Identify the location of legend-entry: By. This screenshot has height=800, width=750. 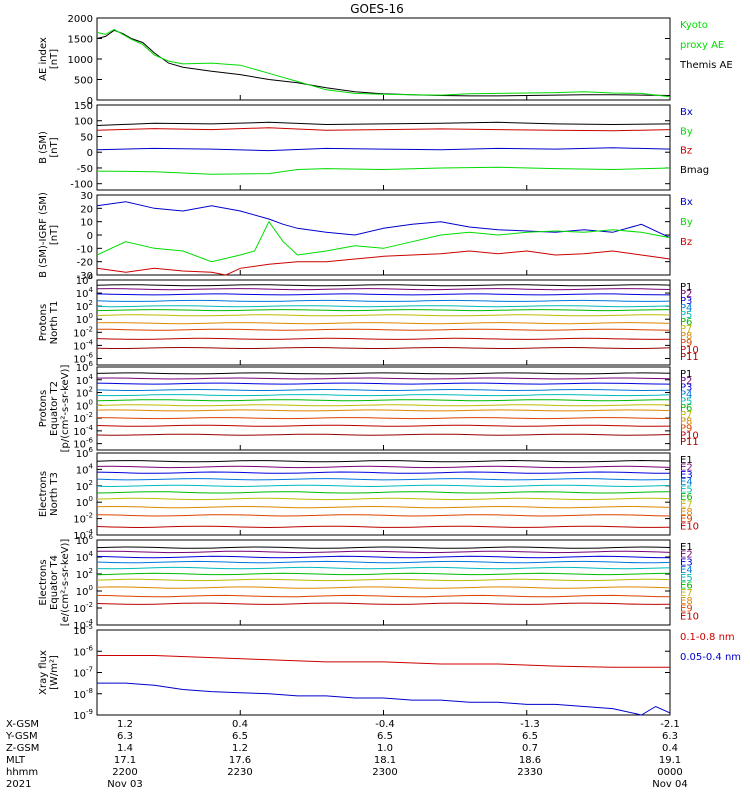
(686, 222).